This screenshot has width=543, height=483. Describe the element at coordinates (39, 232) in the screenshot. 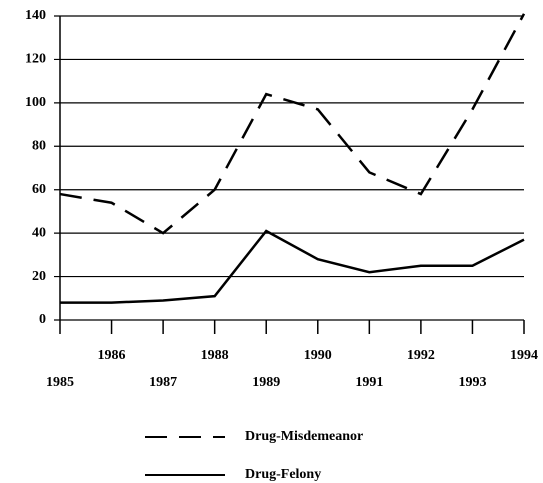

I see `y-tick-label: 40` at that location.